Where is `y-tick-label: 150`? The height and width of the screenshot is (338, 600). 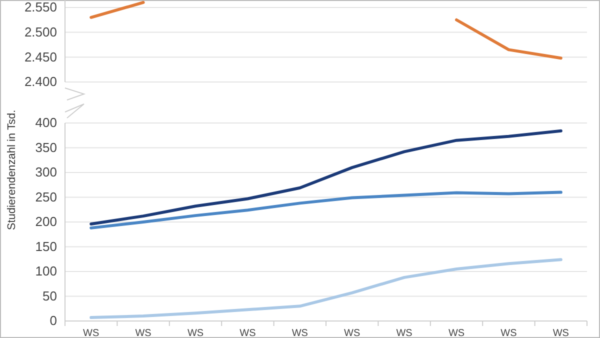 y-tick-label: 150 is located at coordinates (46, 246).